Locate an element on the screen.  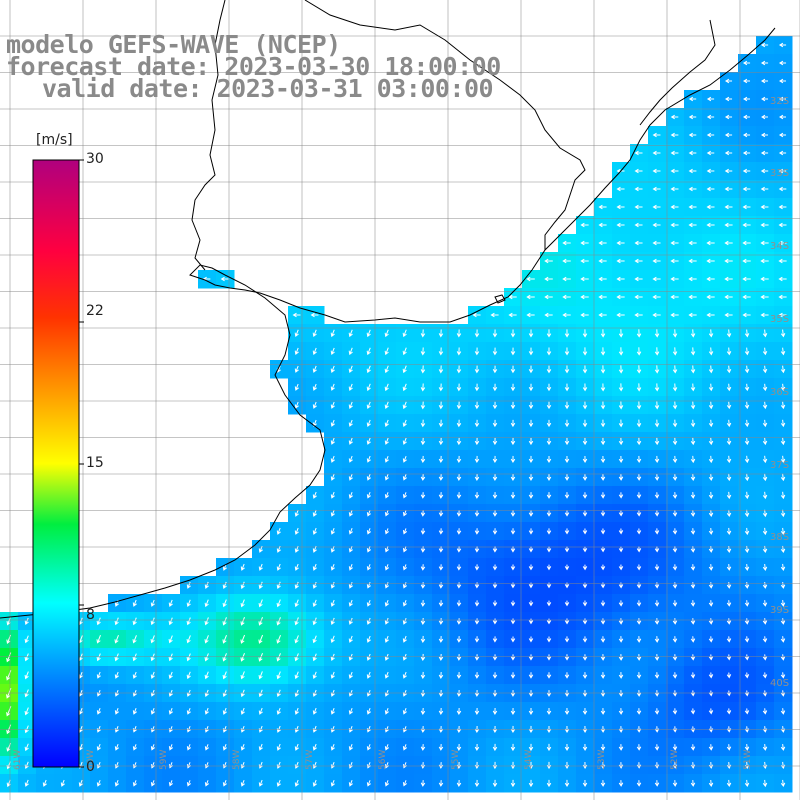
forecast-date: forecast date: 2023-03-30 18:00:00 is located at coordinates (253, 66).